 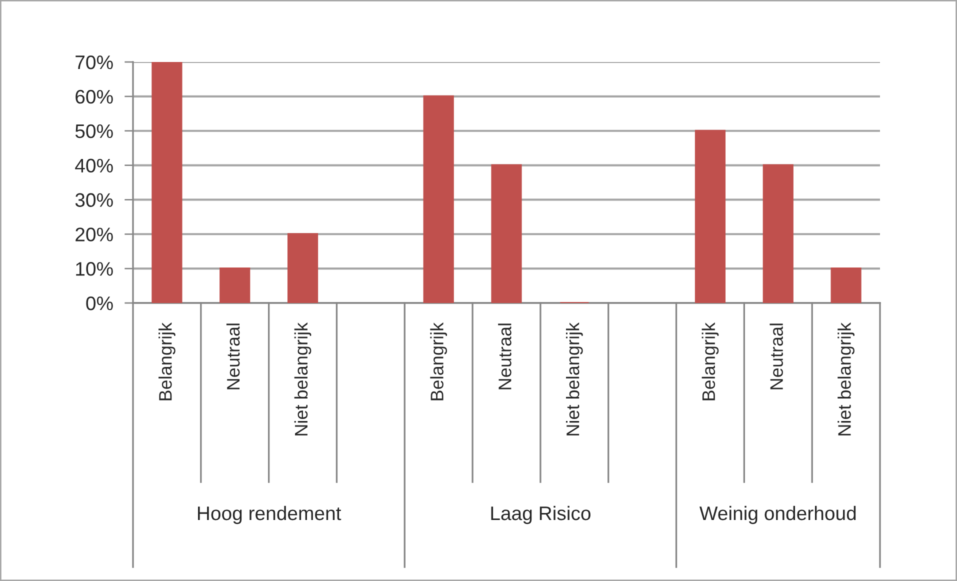 I want to click on y-tick-label: 70%, so click(x=94, y=62).